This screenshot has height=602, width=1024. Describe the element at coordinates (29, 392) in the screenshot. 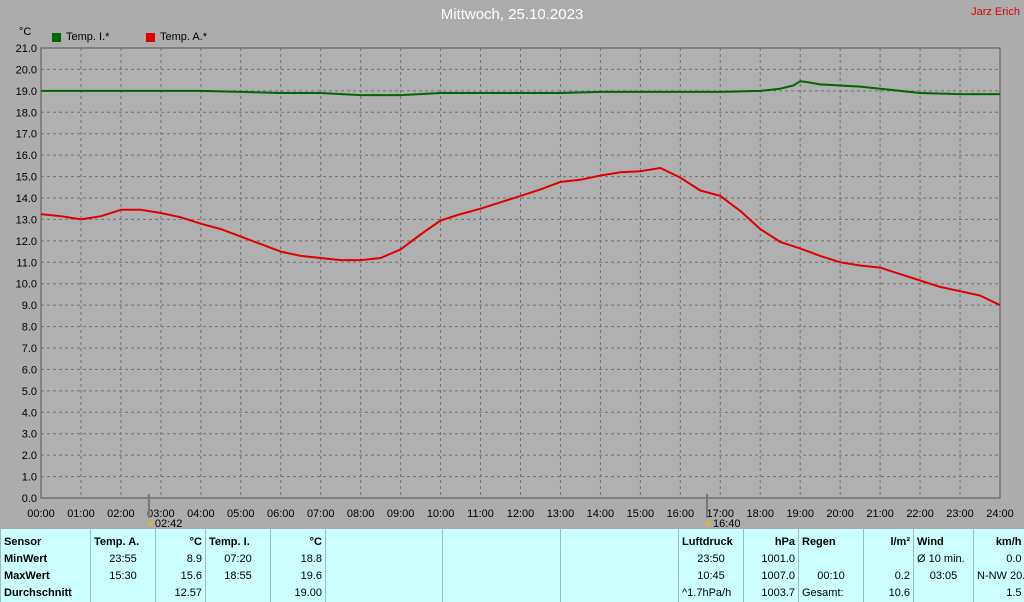

I see `y-tick-label: 5.0` at that location.